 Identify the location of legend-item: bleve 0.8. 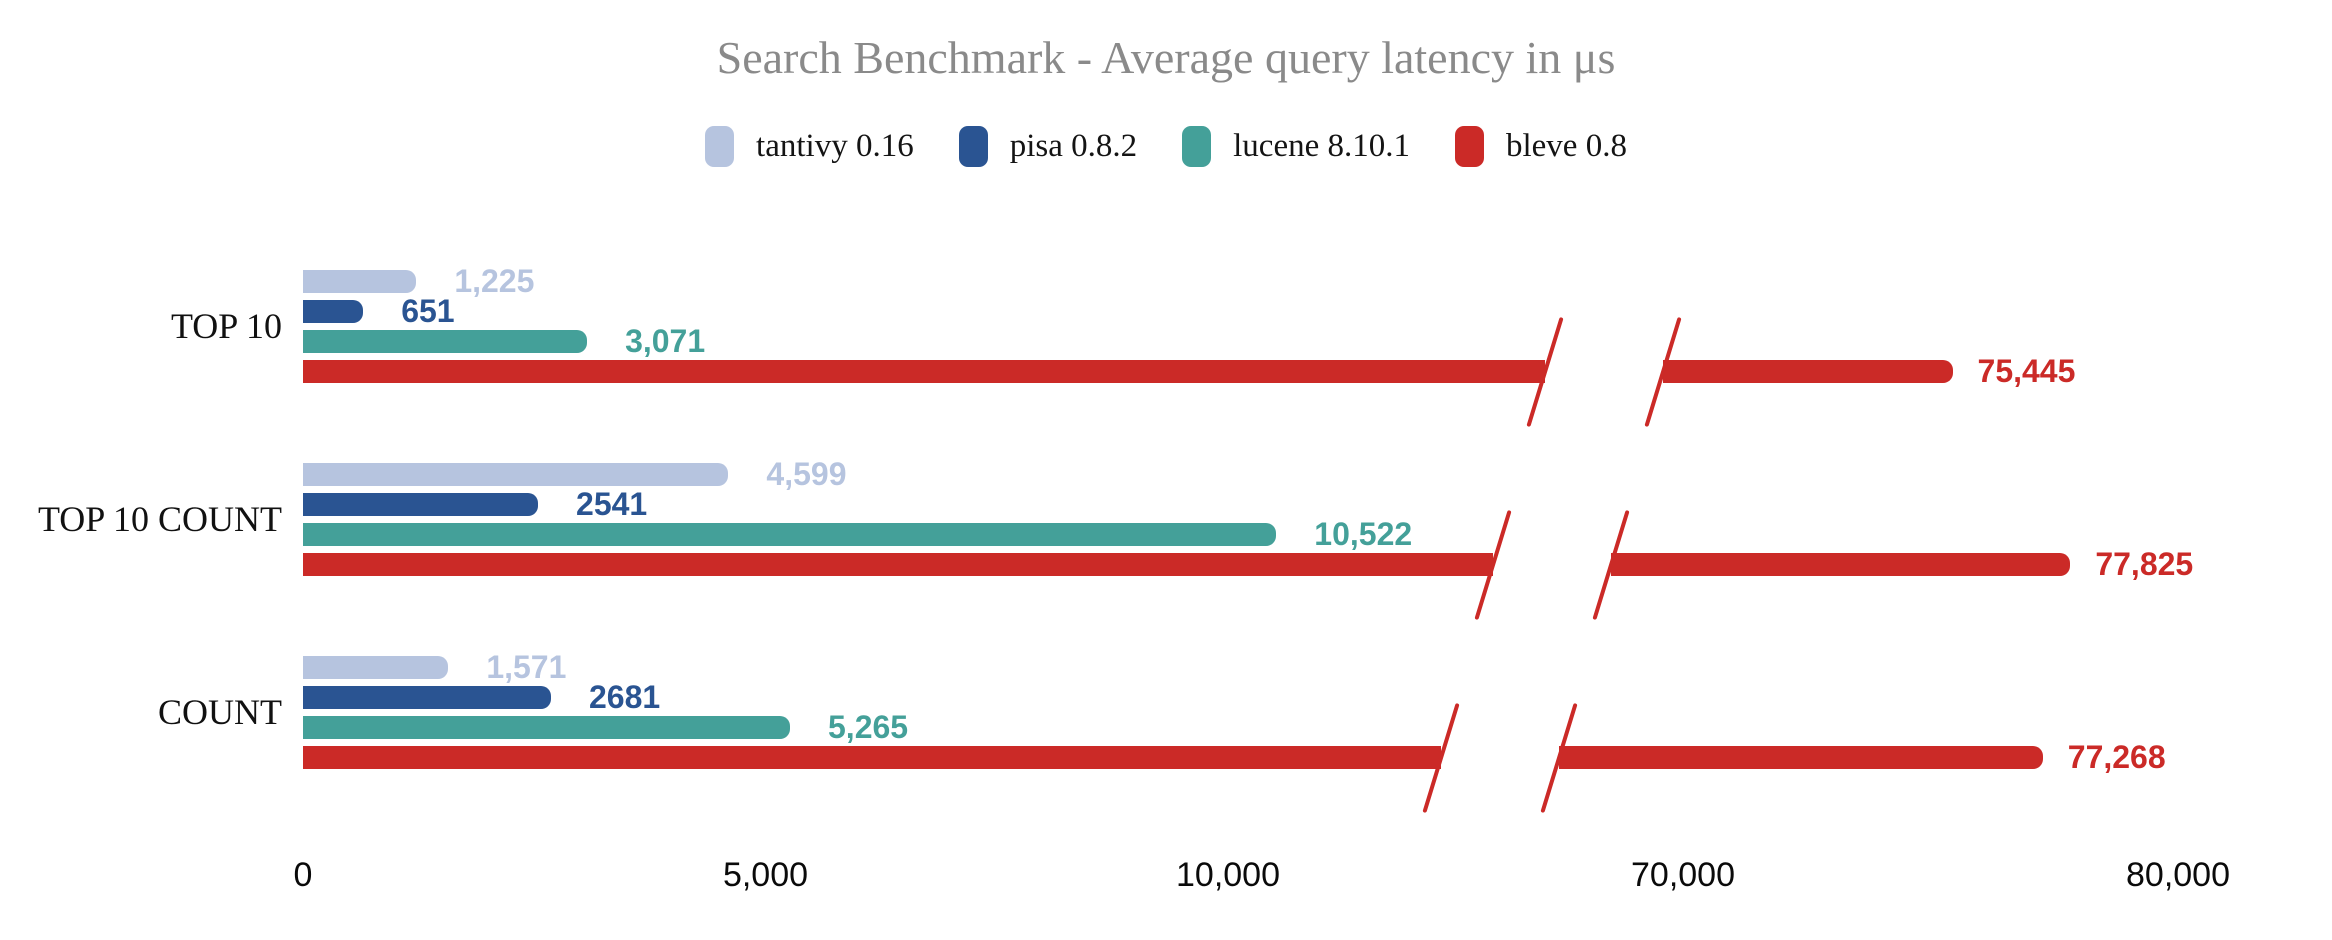
(1540, 146).